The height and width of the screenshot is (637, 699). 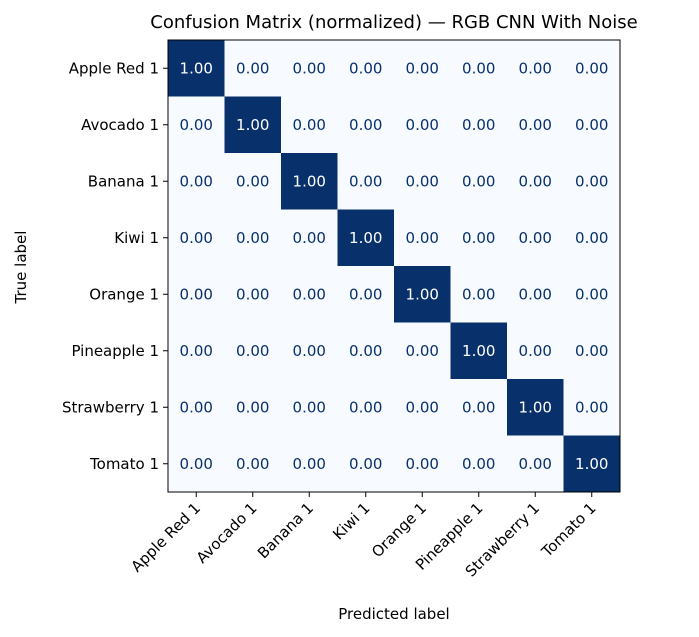 What do you see at coordinates (227, 533) in the screenshot?
I see `x-tick-label: Avocado 1` at bounding box center [227, 533].